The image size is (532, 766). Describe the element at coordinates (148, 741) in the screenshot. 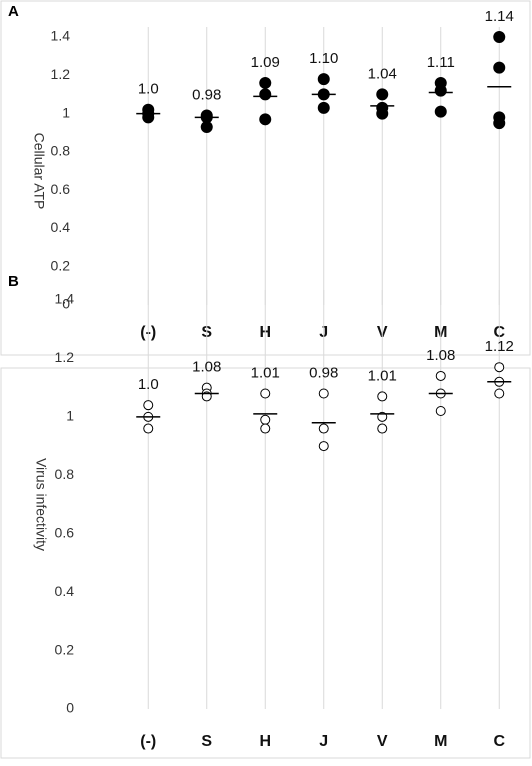

I see `x-tick-label: (-)` at that location.